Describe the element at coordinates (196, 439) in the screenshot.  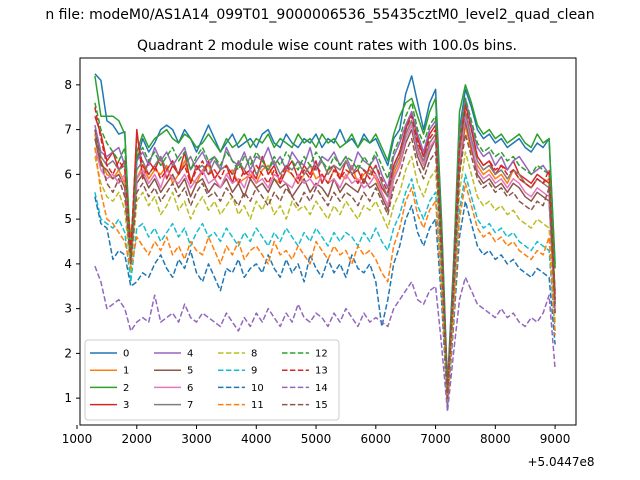
I see `x-tick-label: 3000` at that location.